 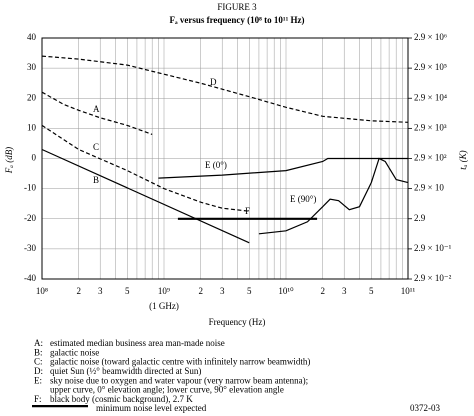 I want to click on y2-tick-label: 2.9 × 10, so click(x=429, y=188).